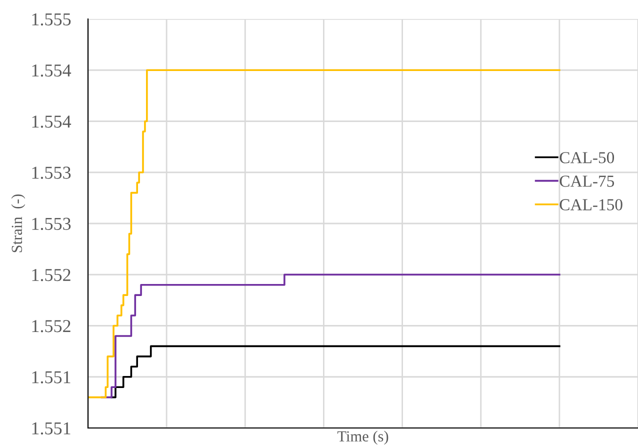 The width and height of the screenshot is (638, 448). What do you see at coordinates (362, 437) in the screenshot?
I see `x-axis-title: Time (s)` at bounding box center [362, 437].